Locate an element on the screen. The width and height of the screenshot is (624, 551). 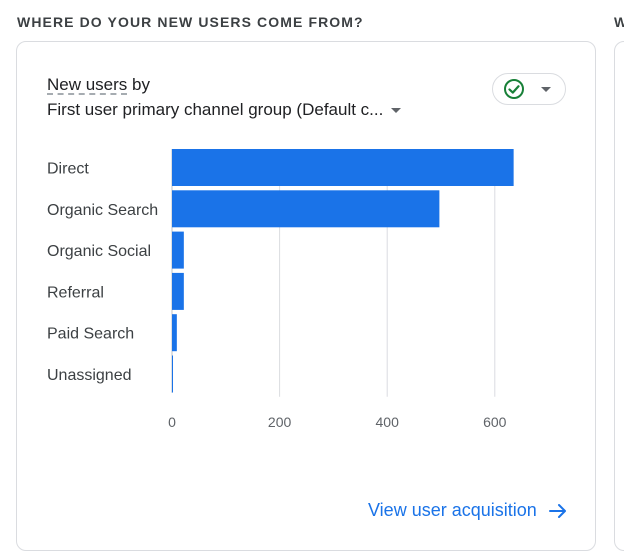
category-label: Referral is located at coordinates (75, 292).